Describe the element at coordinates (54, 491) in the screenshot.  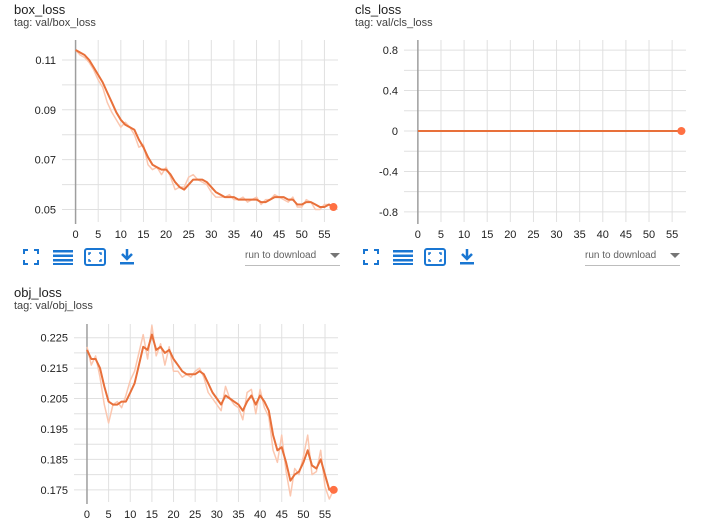
I see `y-tick-label: 0.175` at that location.